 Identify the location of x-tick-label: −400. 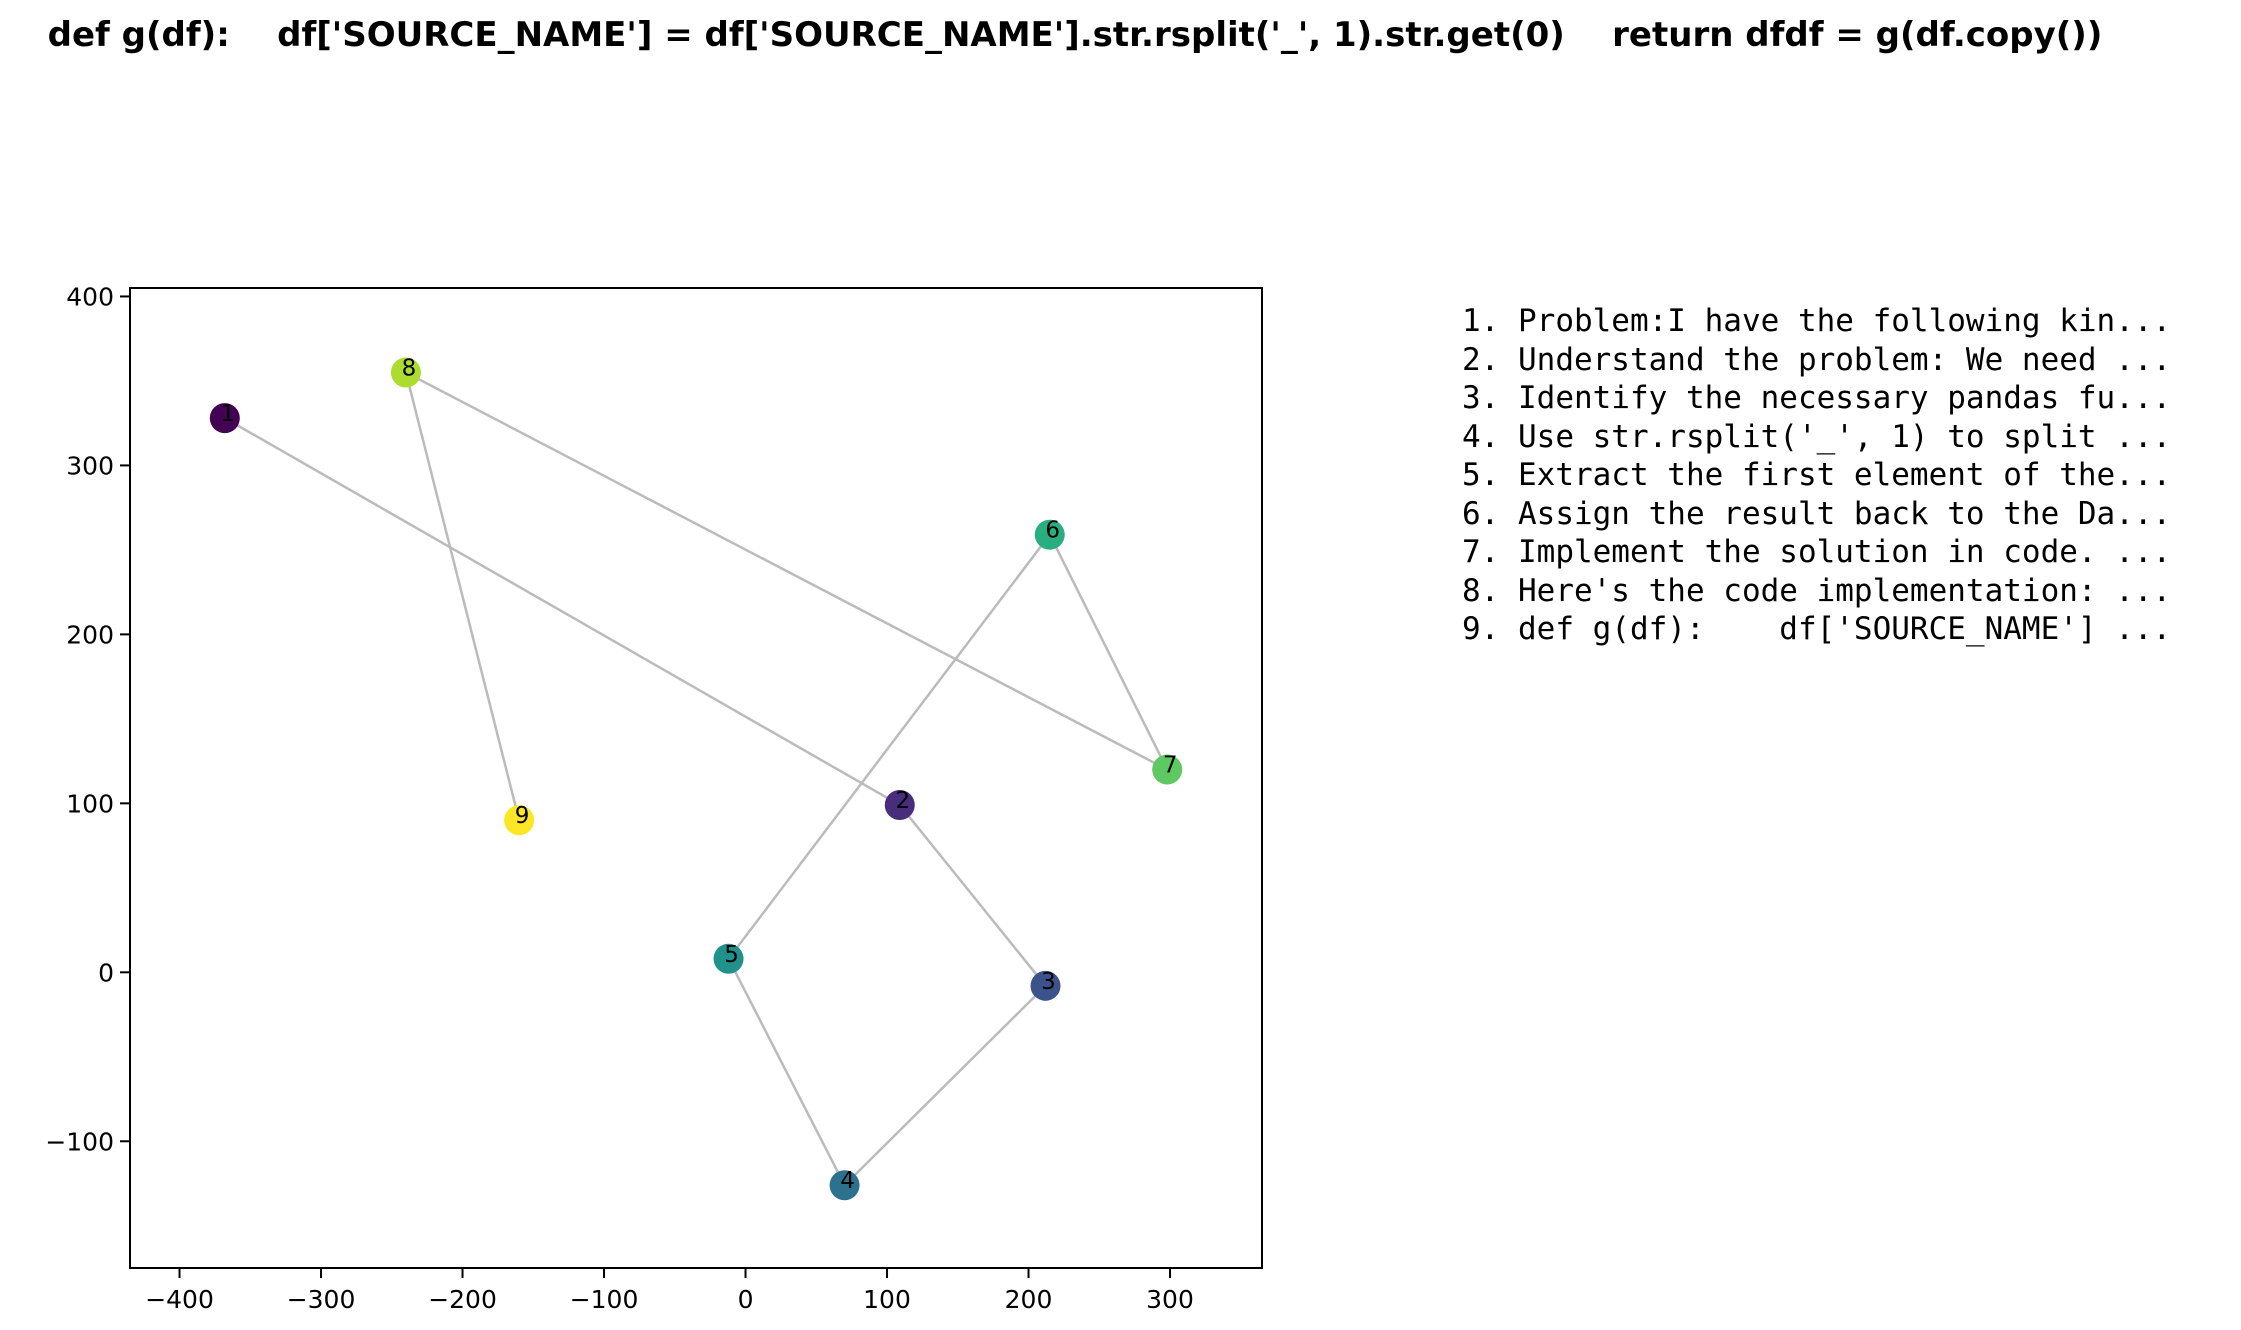
(179, 1299).